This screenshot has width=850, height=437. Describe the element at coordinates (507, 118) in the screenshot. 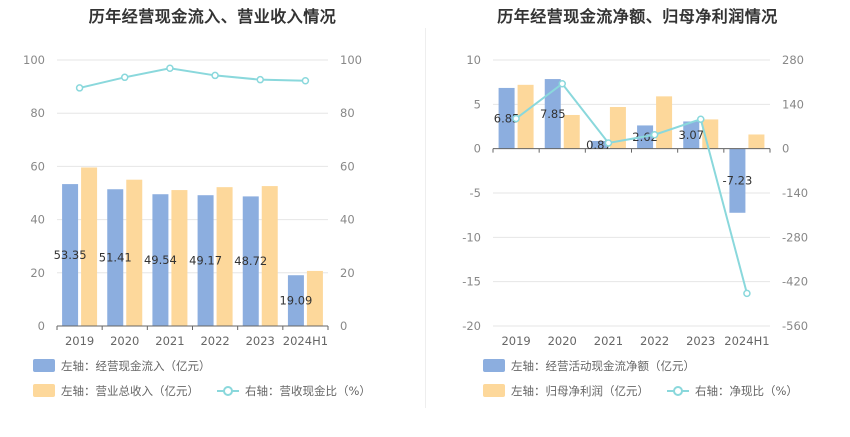

I see `data-label: 6.85` at that location.